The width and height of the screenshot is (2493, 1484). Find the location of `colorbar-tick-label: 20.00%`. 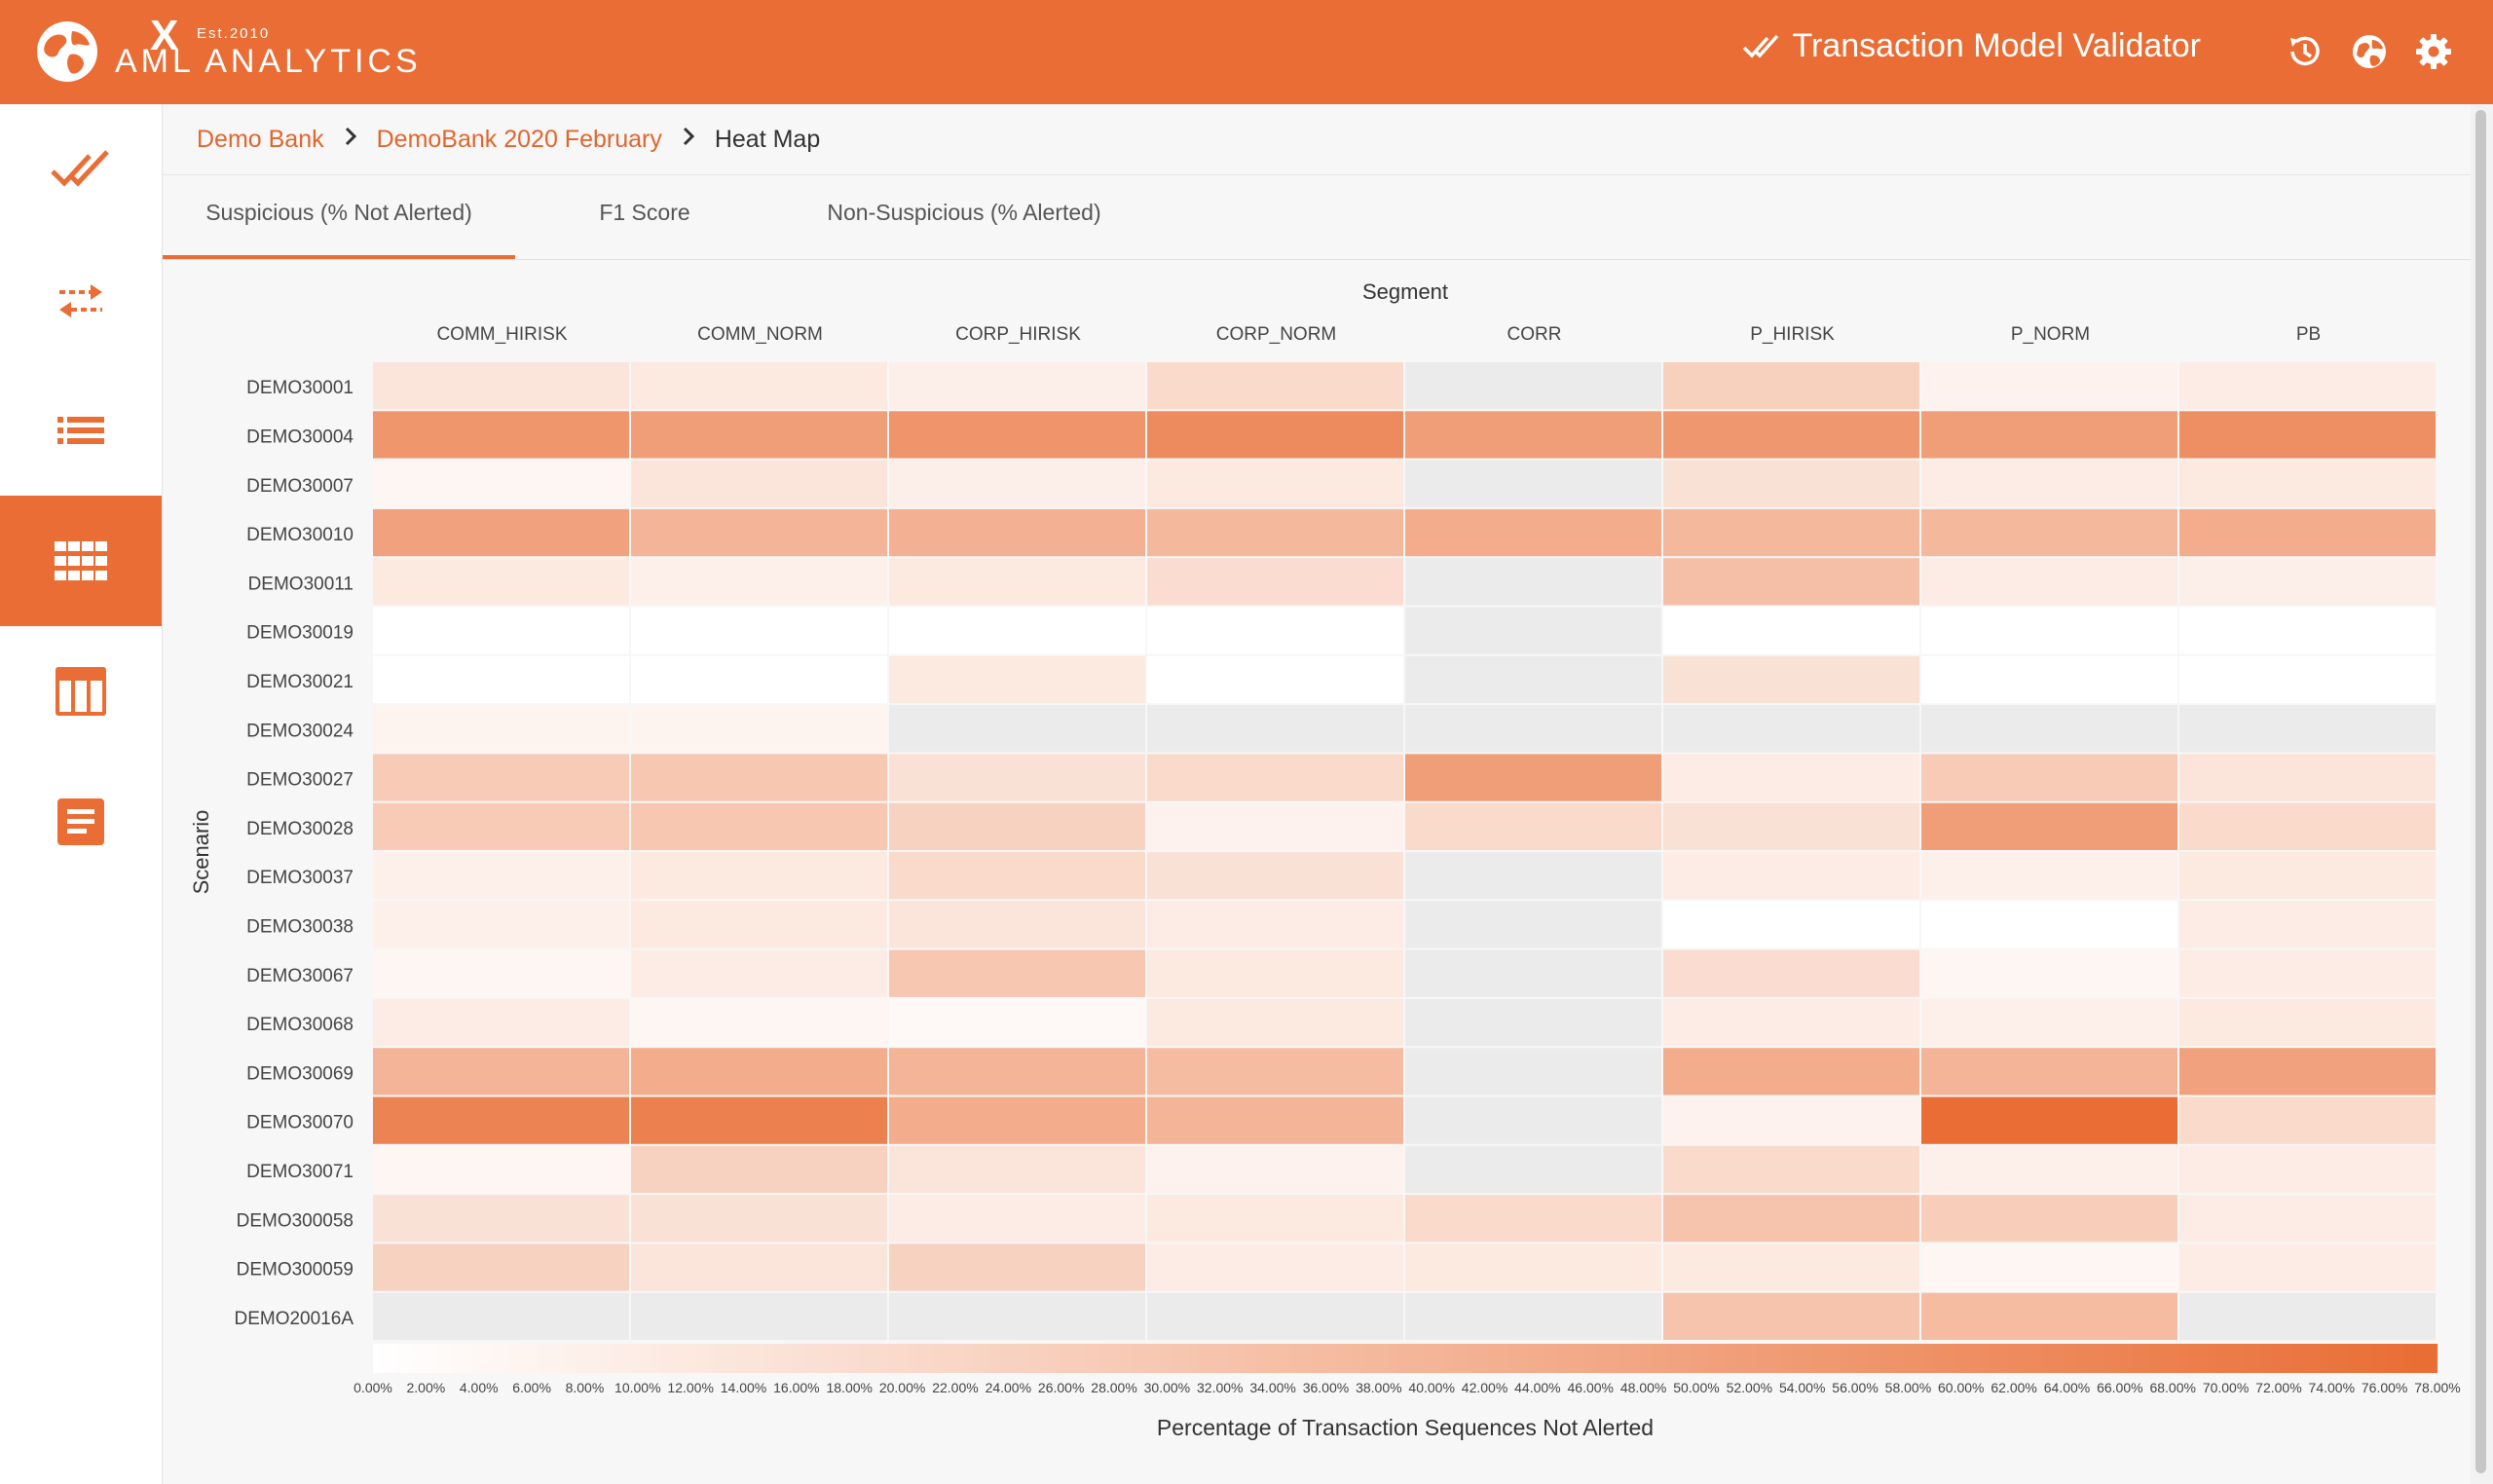

colorbar-tick-label: 20.00% is located at coordinates (902, 1387).